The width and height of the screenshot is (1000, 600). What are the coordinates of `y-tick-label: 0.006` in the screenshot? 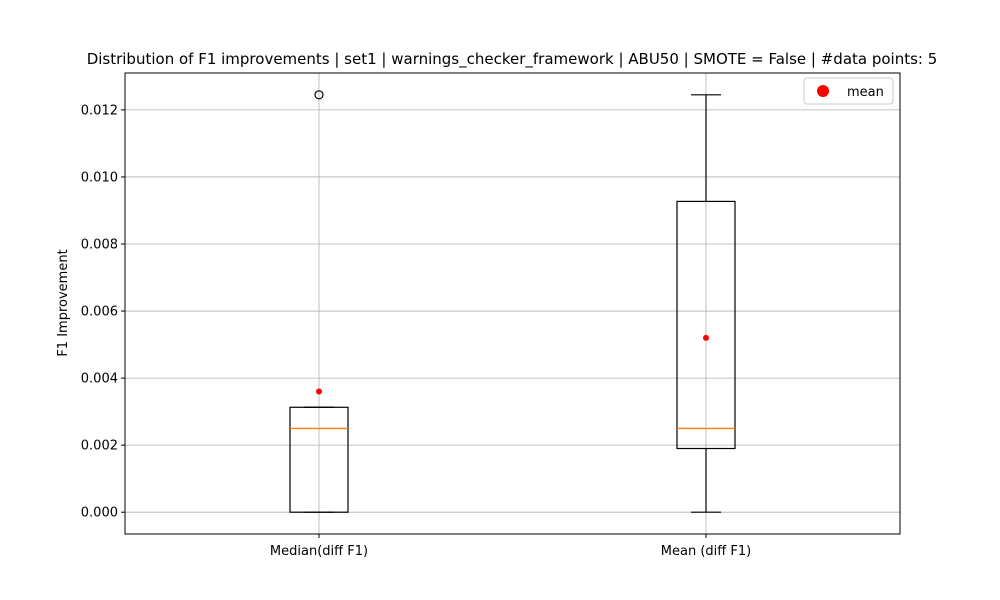 It's located at (99, 312).